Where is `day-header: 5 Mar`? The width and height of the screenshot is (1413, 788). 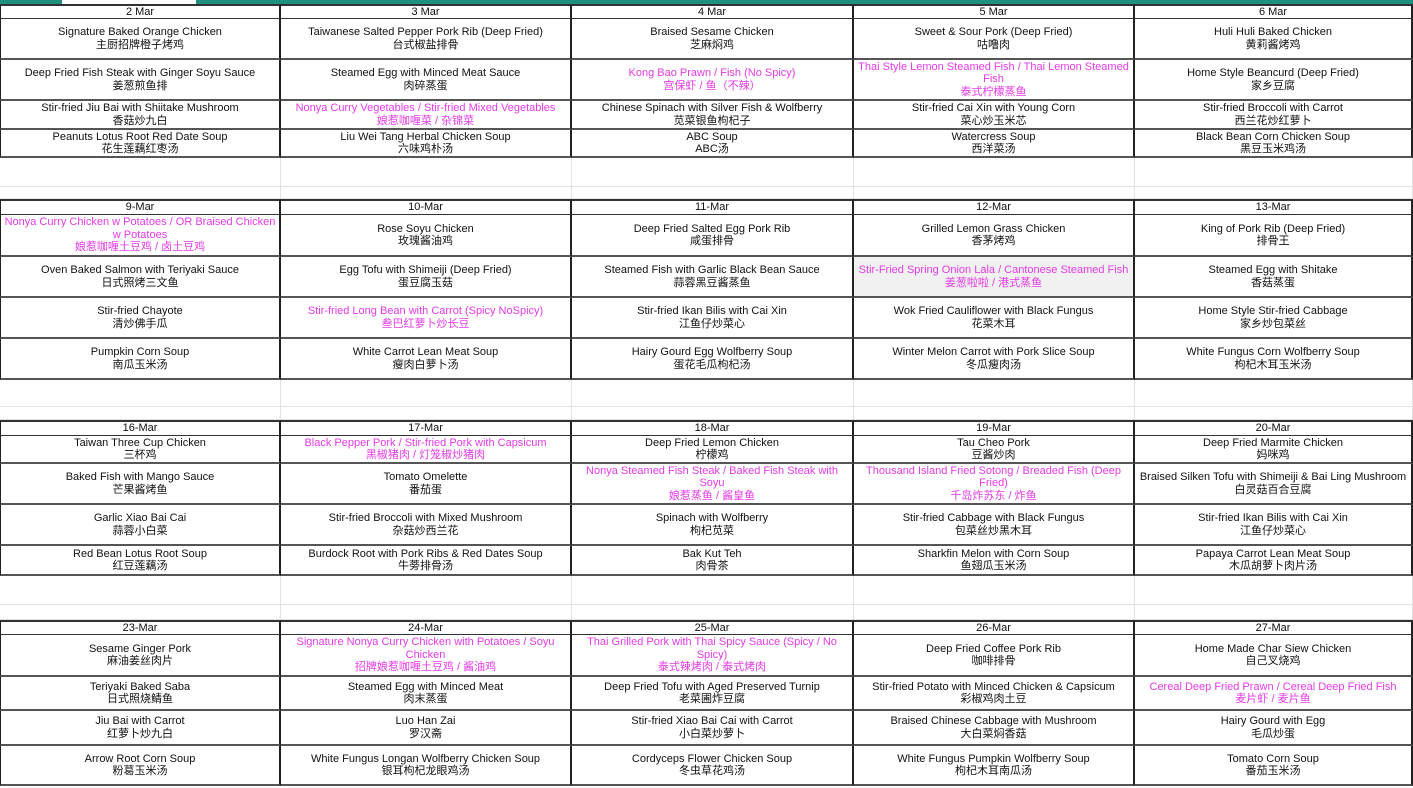
day-header: 5 Mar is located at coordinates (994, 11).